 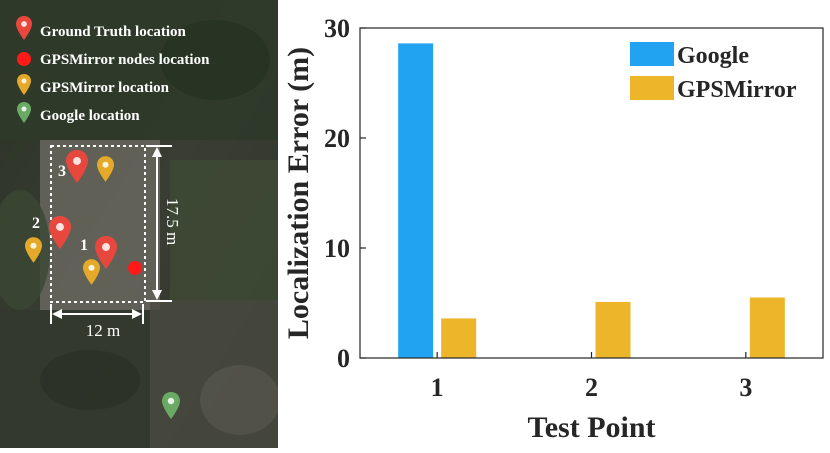 What do you see at coordinates (337, 28) in the screenshot?
I see `y-tick-label: 30` at bounding box center [337, 28].